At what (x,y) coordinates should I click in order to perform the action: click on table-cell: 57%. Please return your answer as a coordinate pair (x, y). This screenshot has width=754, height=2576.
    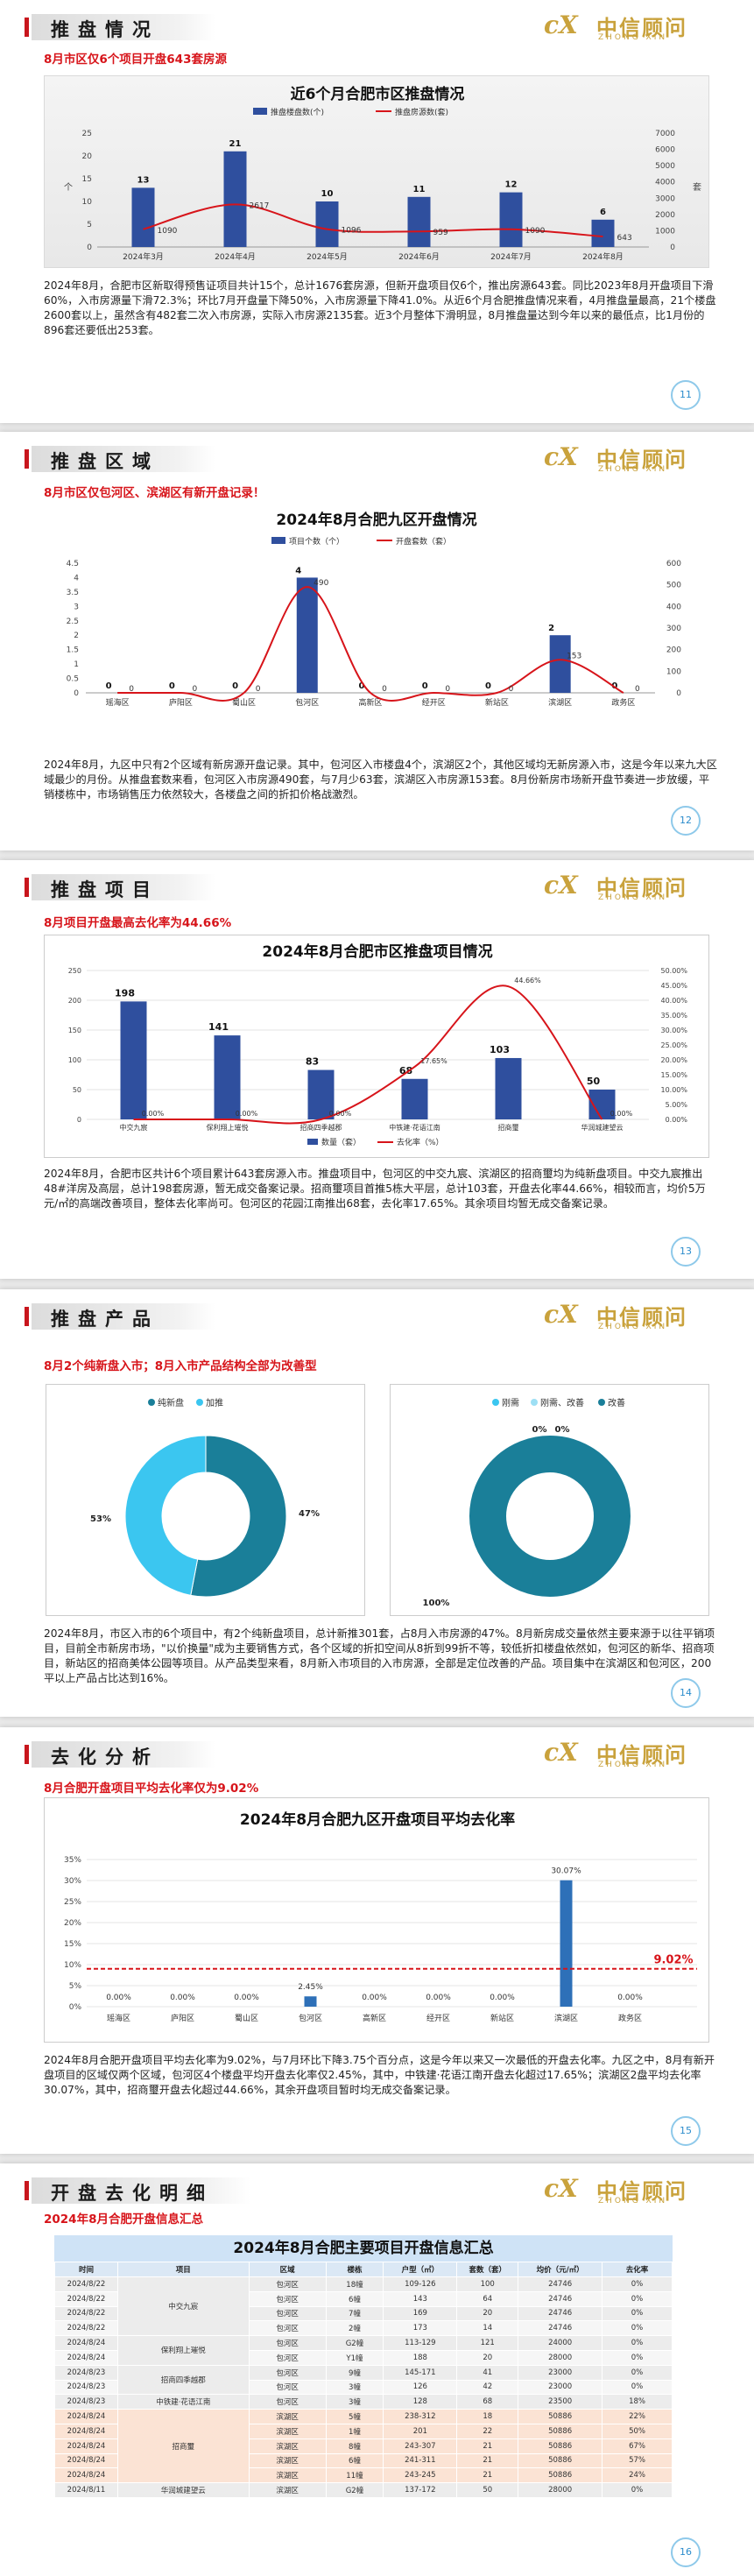
    Looking at the image, I should click on (638, 2460).